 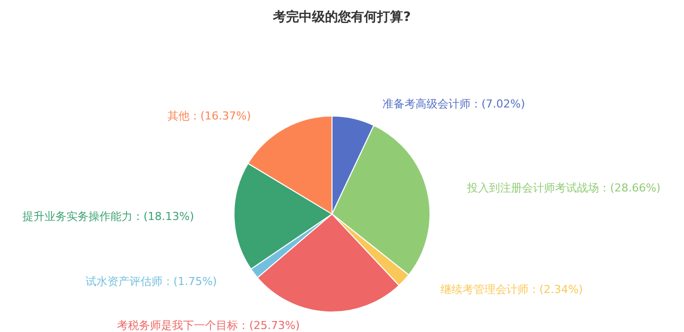 What do you see at coordinates (341, 17) in the screenshot?
I see `chart-title: 考完中级的您有何打算?` at bounding box center [341, 17].